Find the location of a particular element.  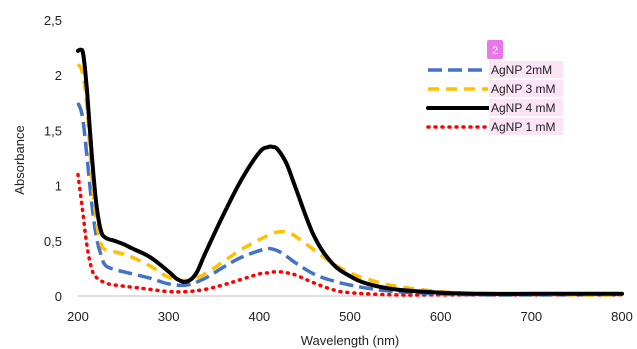

legend-label: AgNP 3 mM is located at coordinates (523, 89).